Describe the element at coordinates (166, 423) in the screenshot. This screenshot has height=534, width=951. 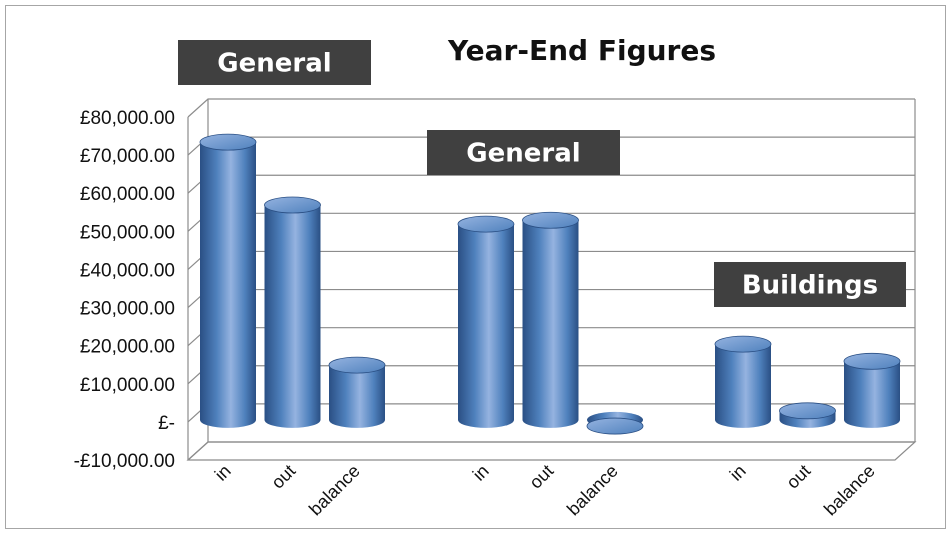
I see `y-tick-label: £-` at that location.